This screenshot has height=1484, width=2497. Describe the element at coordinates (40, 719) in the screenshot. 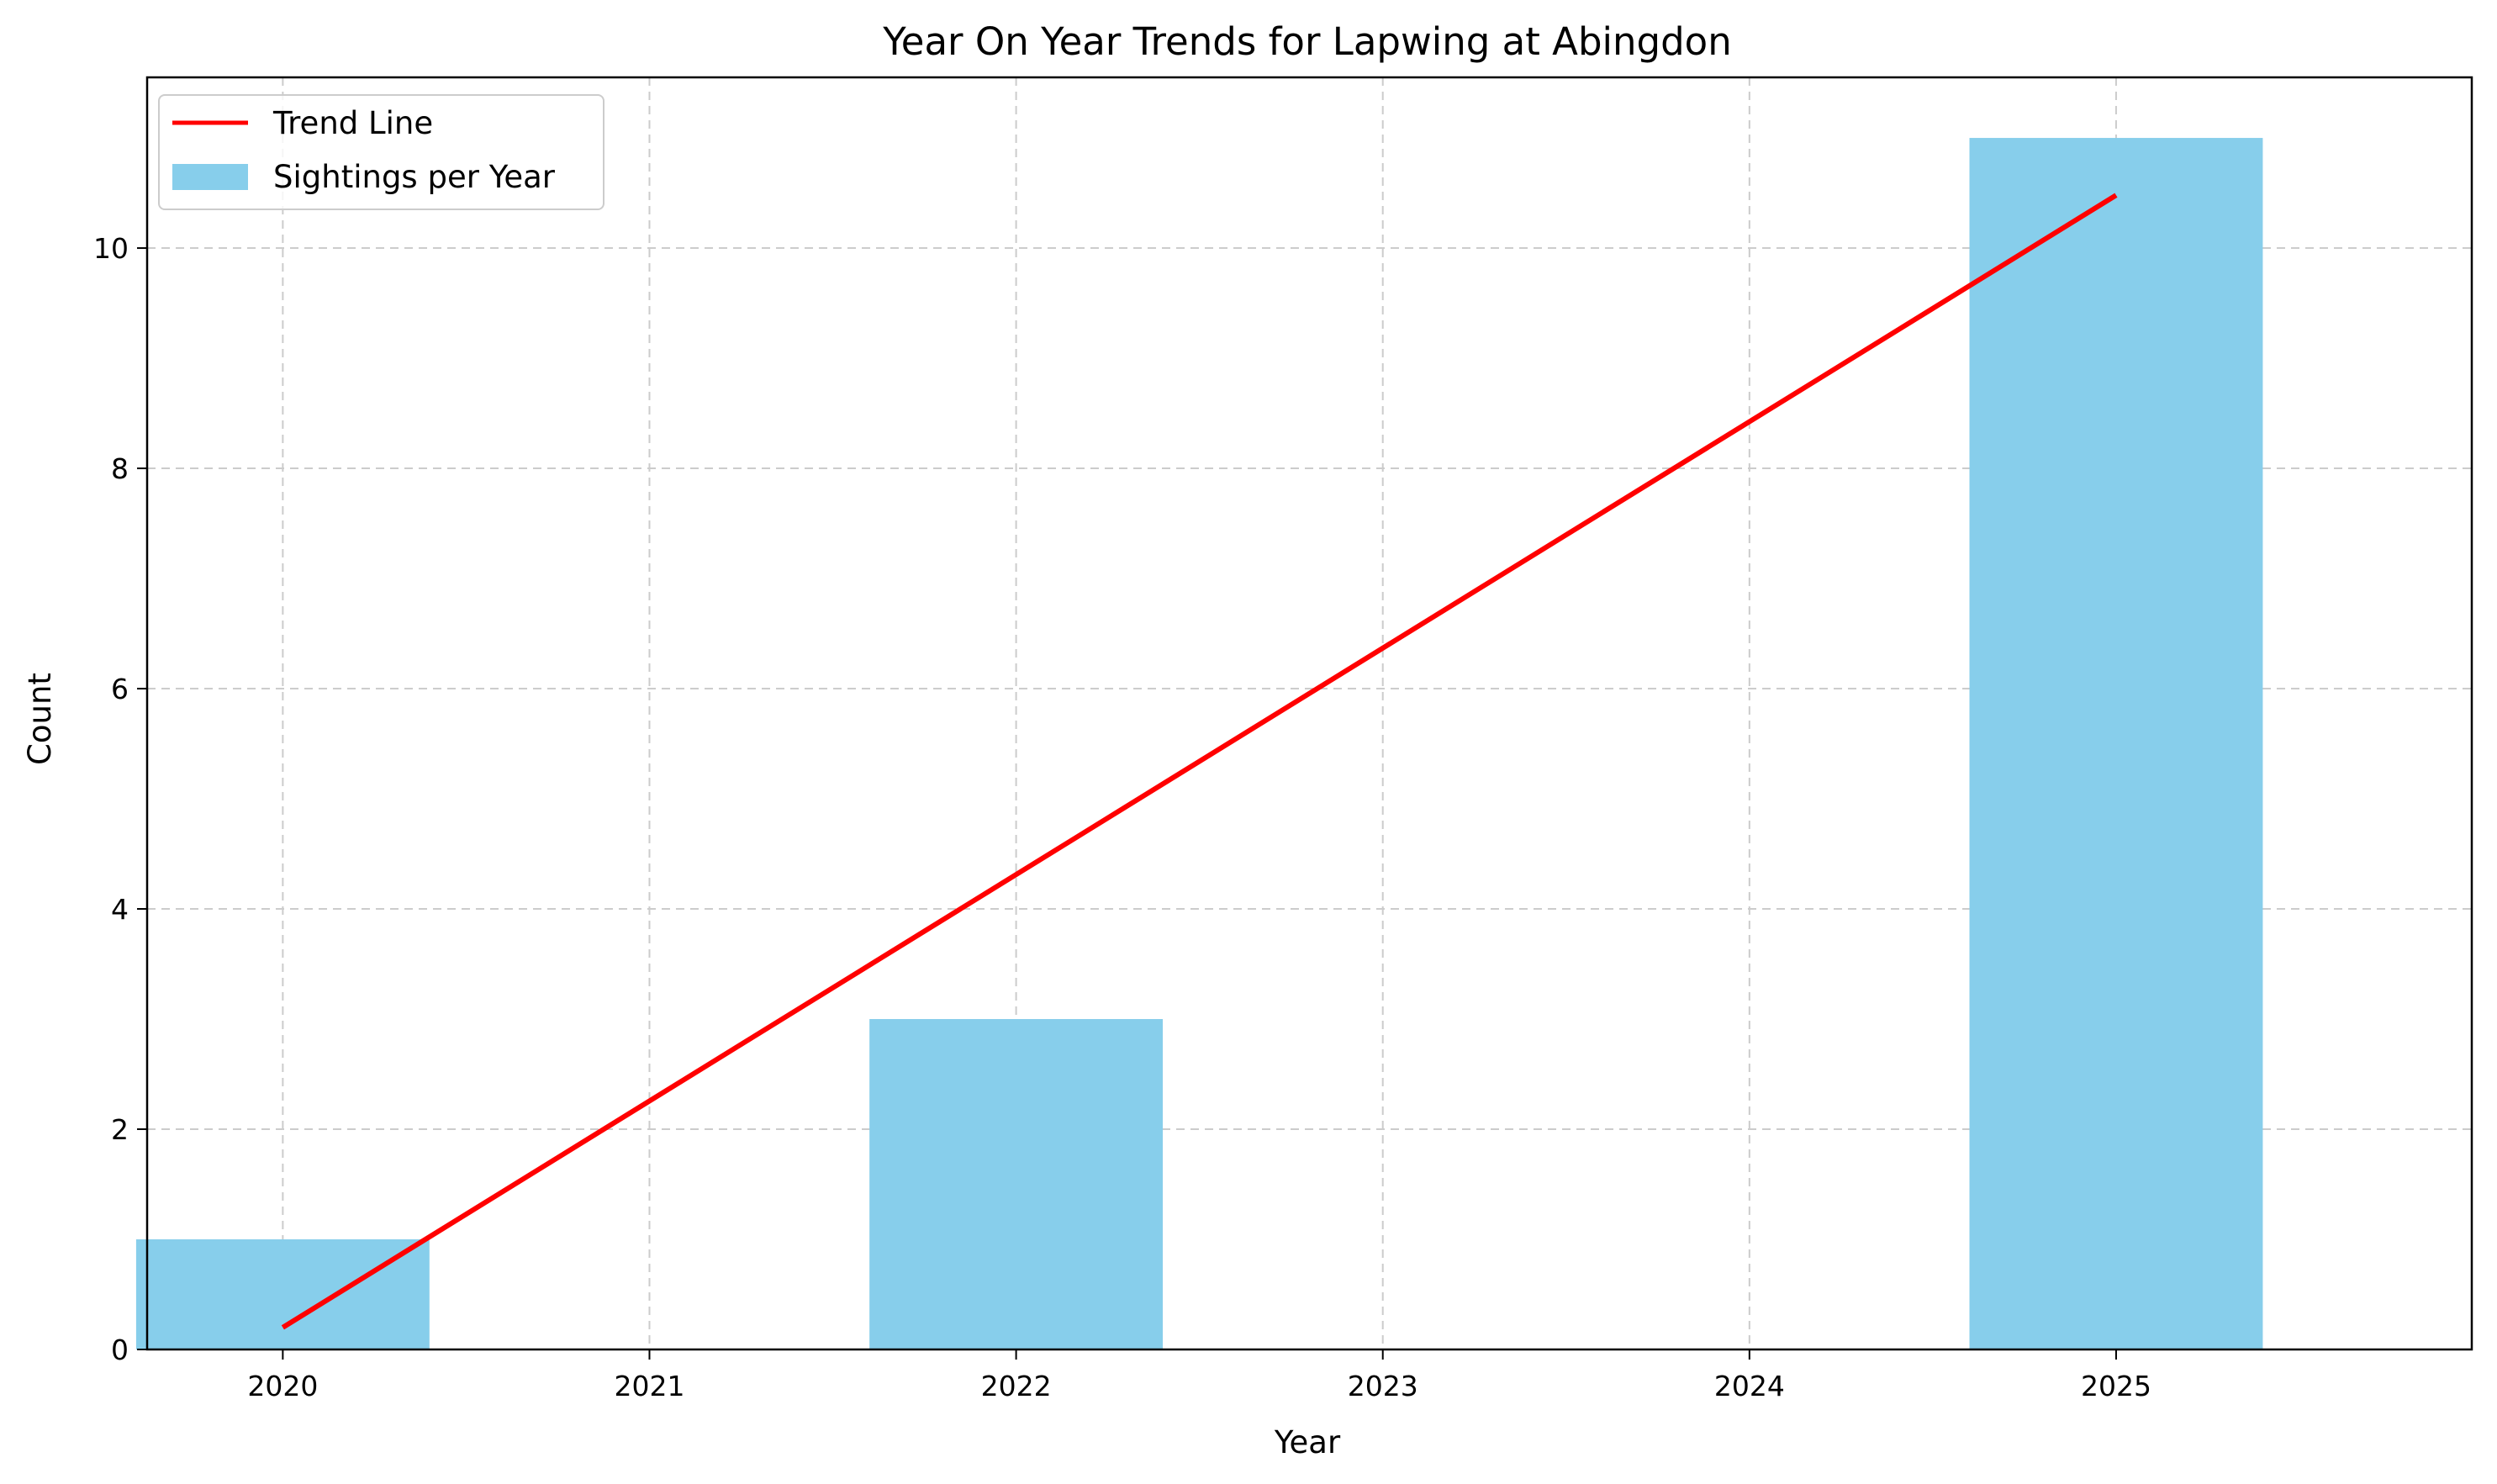

I see `y-axis-label: Count` at that location.